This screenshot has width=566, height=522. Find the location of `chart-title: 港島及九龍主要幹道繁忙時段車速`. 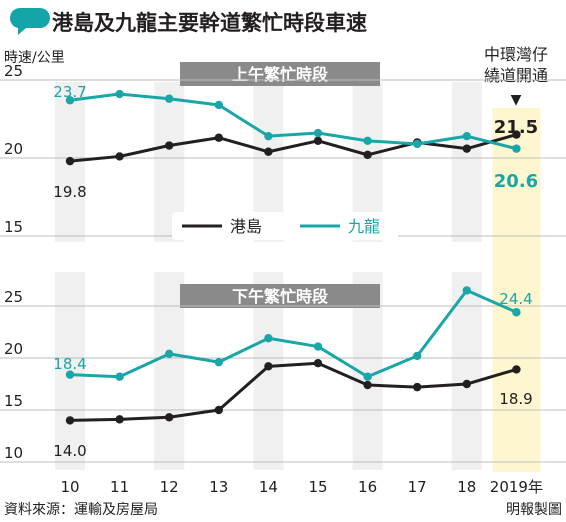

chart-title: 港島及九龍主要幹道繁忙時段車速 is located at coordinates (209, 23).